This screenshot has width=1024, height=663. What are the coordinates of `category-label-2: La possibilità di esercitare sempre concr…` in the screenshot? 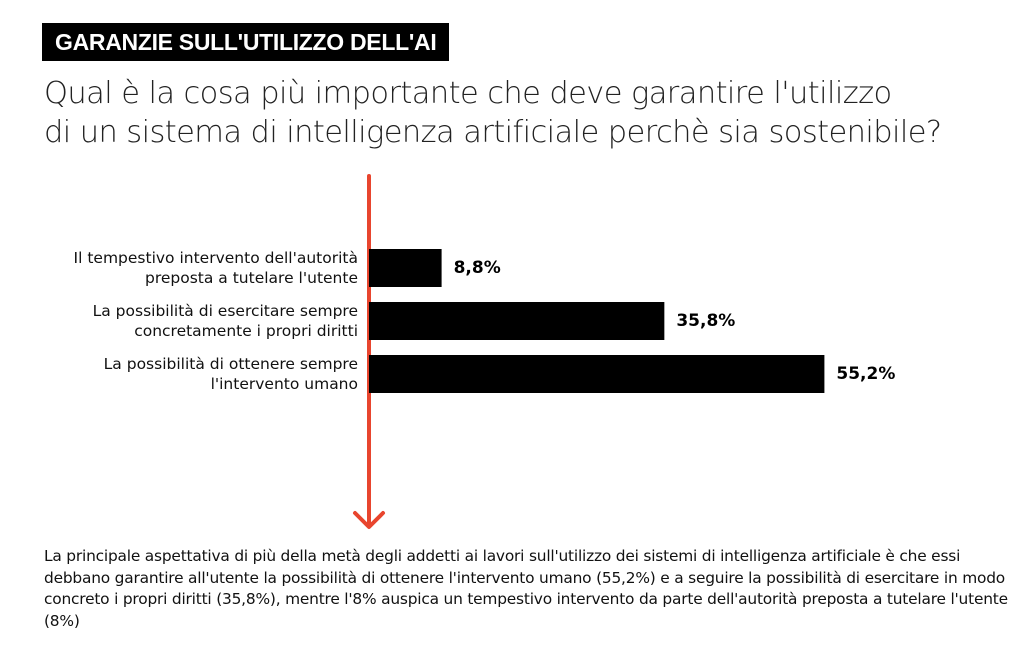 It's located at (179, 321).